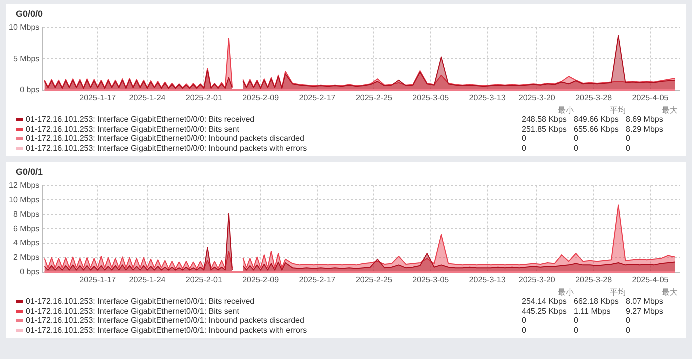 This screenshot has height=359, width=692. I want to click on legend-label: 01-172.16.101.253: Interface GigabitEthernet0/0/1: Bits received, so click(141, 301).